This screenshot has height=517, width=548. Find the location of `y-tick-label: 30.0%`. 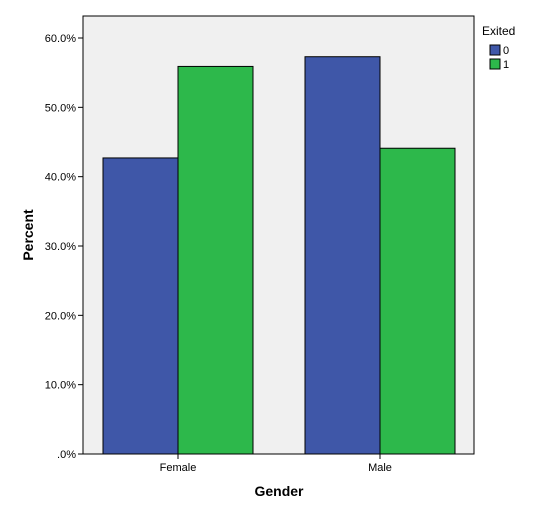

y-tick-label: 30.0% is located at coordinates (60, 247).